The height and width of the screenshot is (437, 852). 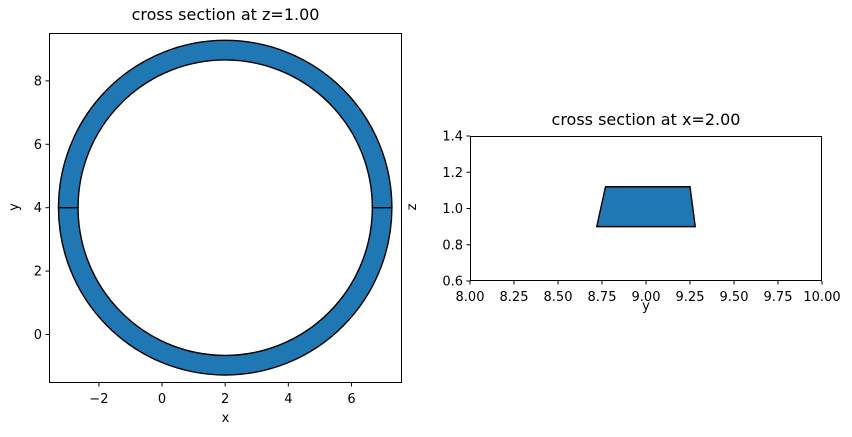 I want to click on y-tick-label: 0.8, so click(x=452, y=245).